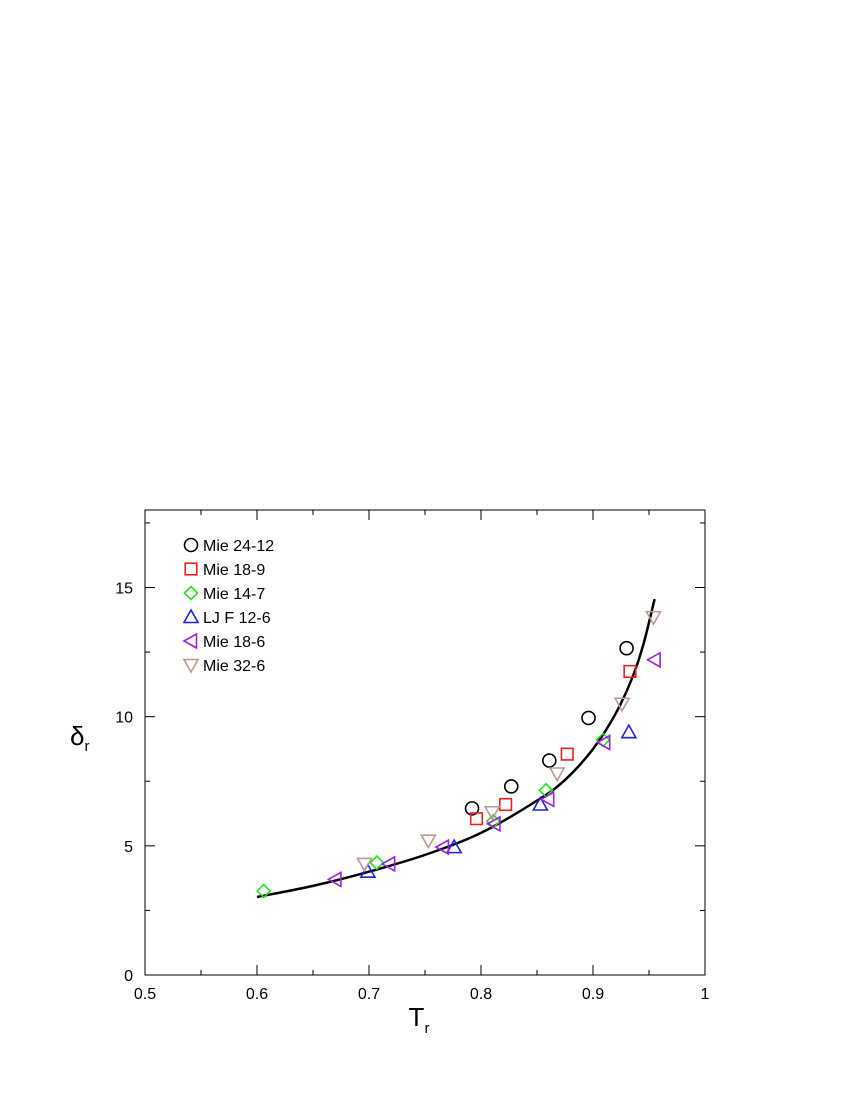 The height and width of the screenshot is (1105, 850). I want to click on legend-label-mie-24-12: Mie 24-12, so click(238, 546).